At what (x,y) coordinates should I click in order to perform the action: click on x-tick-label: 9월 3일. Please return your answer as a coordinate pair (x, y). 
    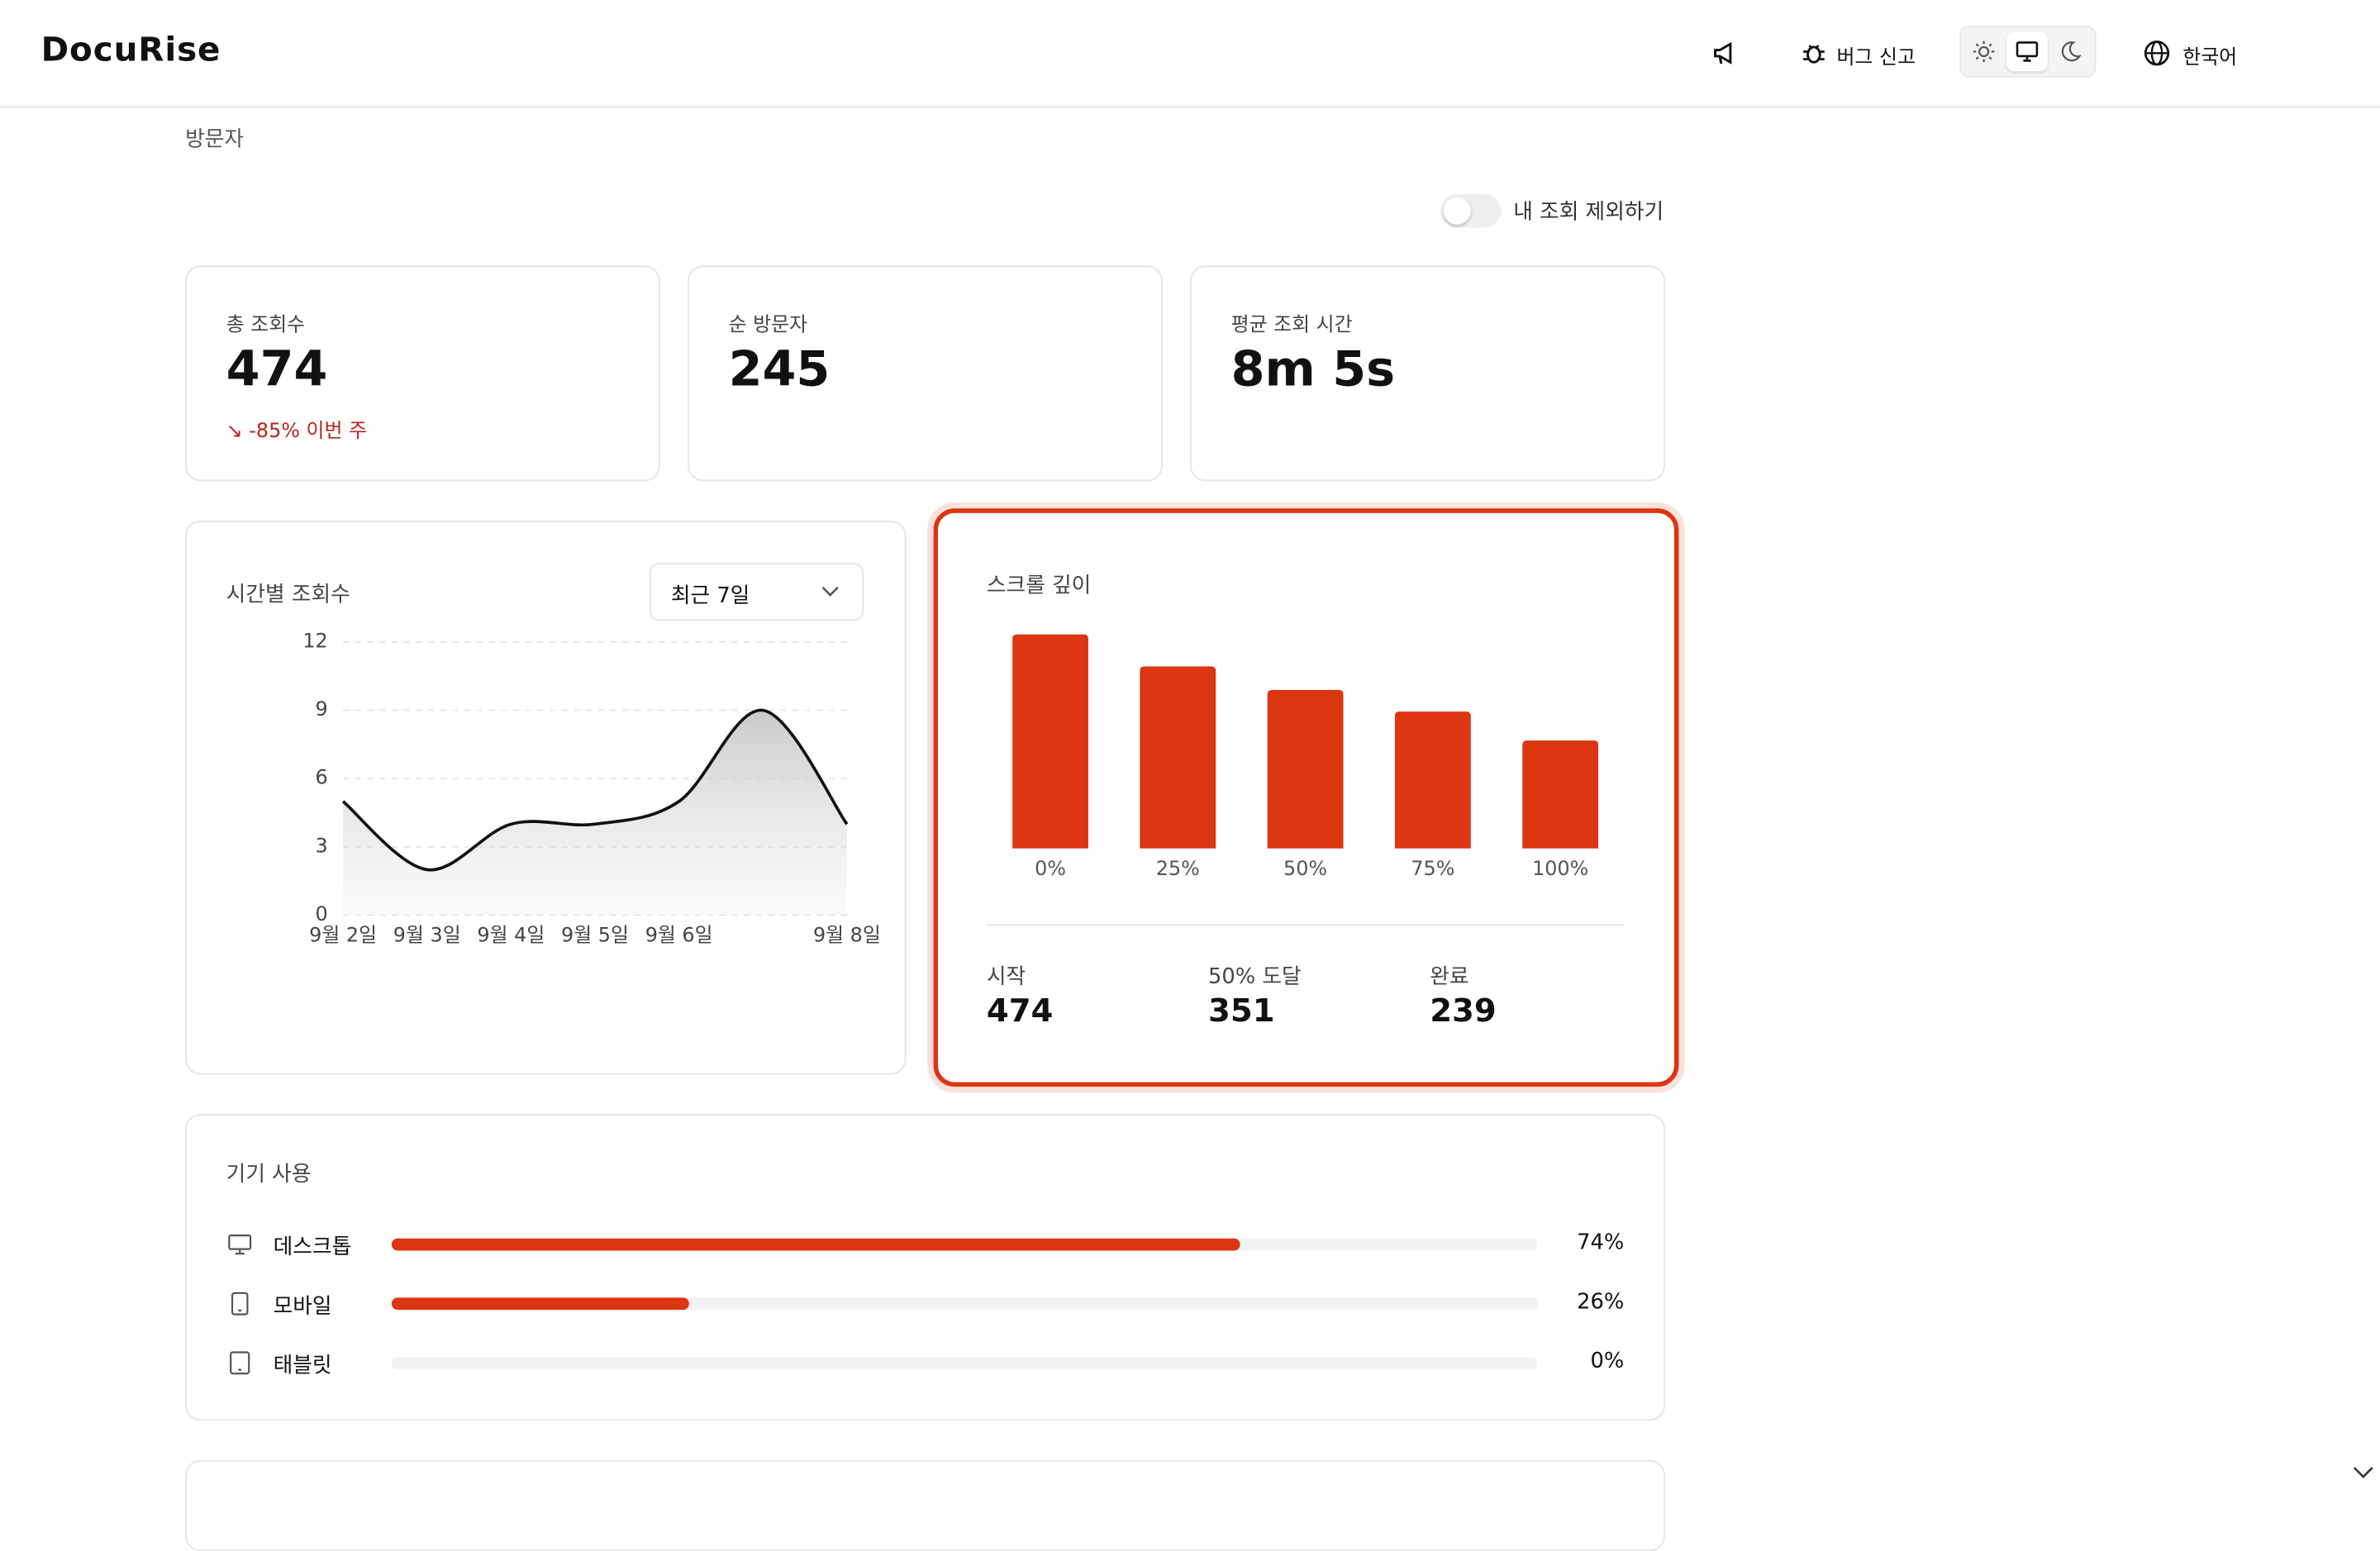
    Looking at the image, I should click on (427, 935).